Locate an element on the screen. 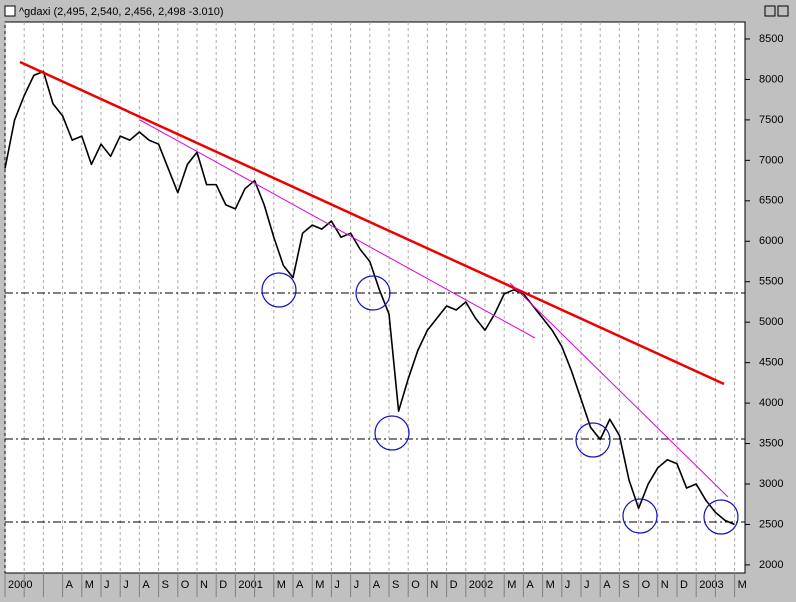  x-tick-label: 2000 is located at coordinates (20, 585).